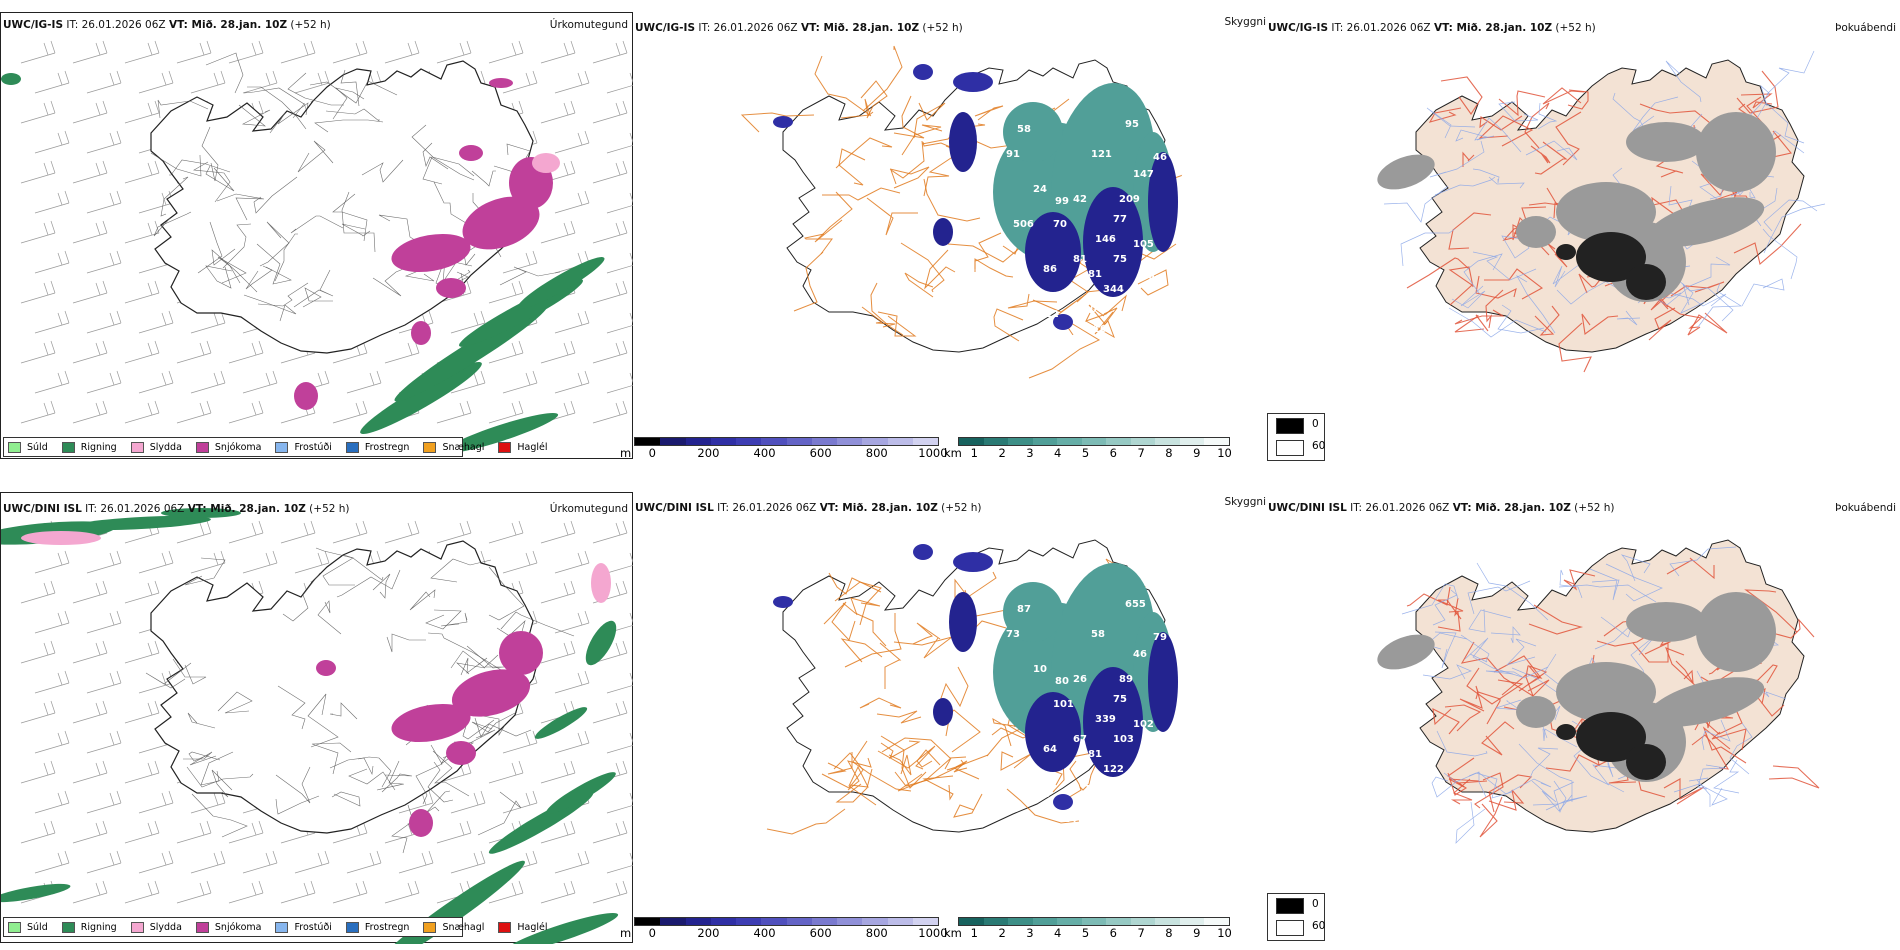 The height and width of the screenshot is (950, 1900). I want to click on ceiling-label: 122, so click(1113, 769).